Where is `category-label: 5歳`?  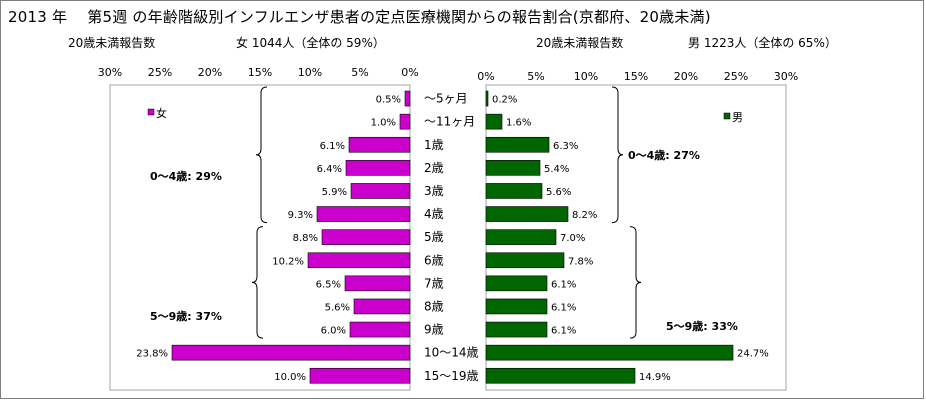 category-label: 5歳 is located at coordinates (434, 237).